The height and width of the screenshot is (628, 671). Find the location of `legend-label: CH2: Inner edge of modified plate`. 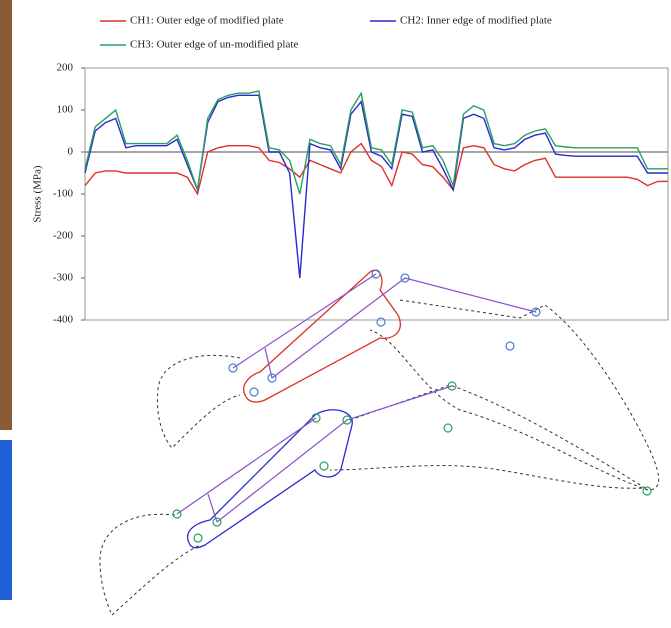

legend-label: CH2: Inner edge of modified plate is located at coordinates (476, 21).